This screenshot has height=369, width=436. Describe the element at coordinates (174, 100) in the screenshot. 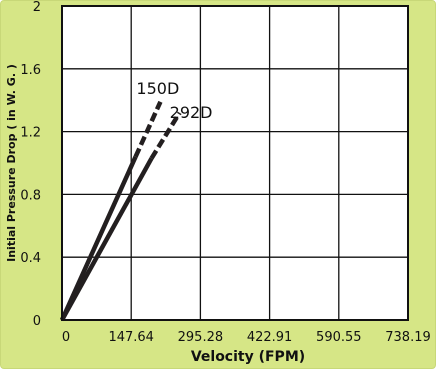

I see `series-labels: 150D 292D` at that location.